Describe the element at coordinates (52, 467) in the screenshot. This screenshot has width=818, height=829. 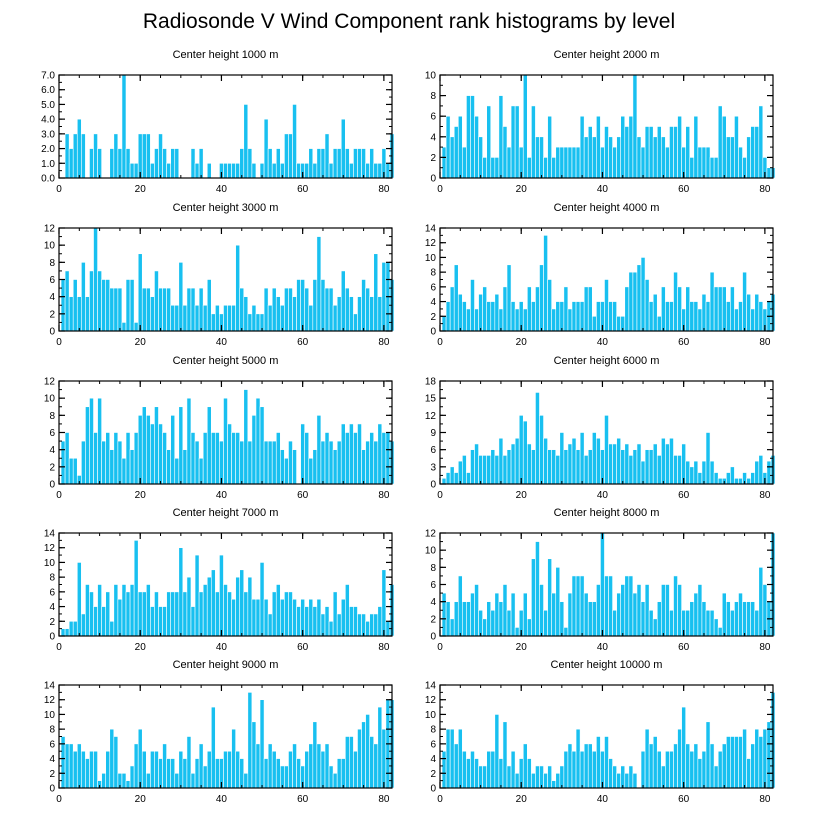
I see `y-tick-label: 2` at that location.